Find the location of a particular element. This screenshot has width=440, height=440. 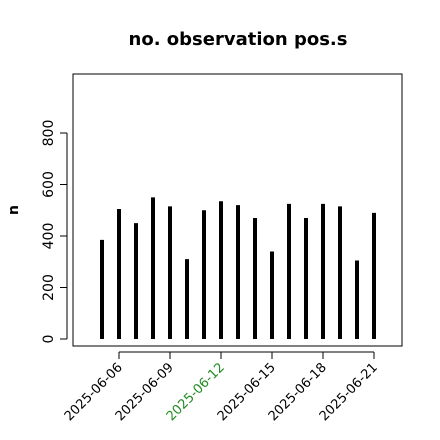

y-axis: 0 200 400 600 800 is located at coordinates (54, 232).